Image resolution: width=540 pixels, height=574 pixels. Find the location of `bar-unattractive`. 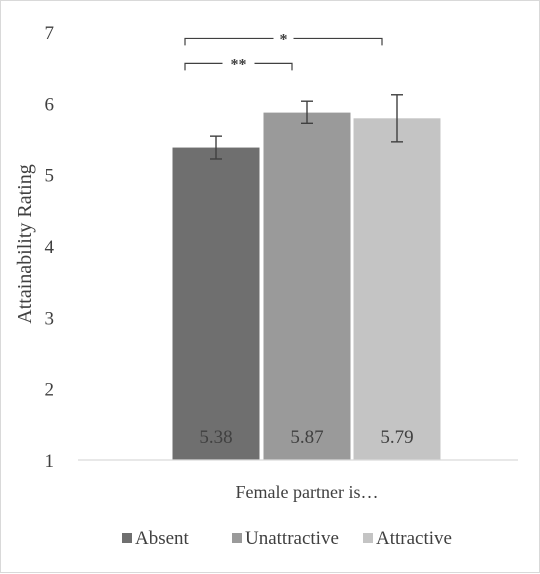

bar-unattractive is located at coordinates (307, 286).